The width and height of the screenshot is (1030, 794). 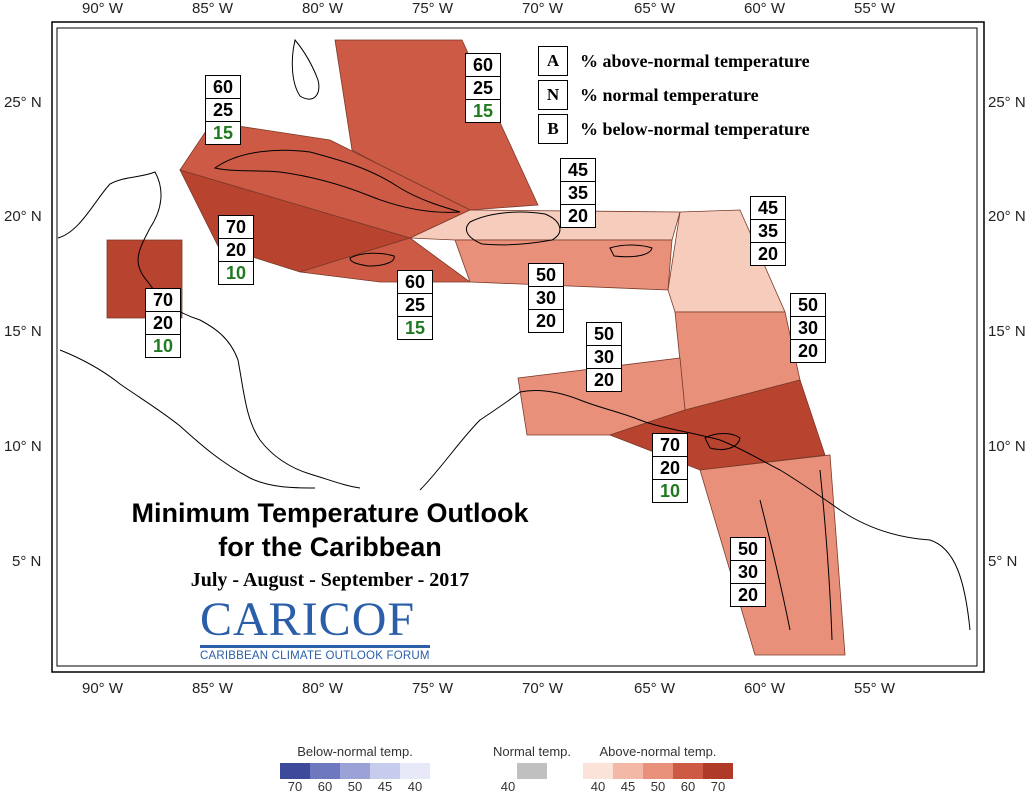 I want to click on caricof-logo: CARICOF CARIBBEAN CLIMATE OUTLOOK FORUM, so click(x=315, y=629).